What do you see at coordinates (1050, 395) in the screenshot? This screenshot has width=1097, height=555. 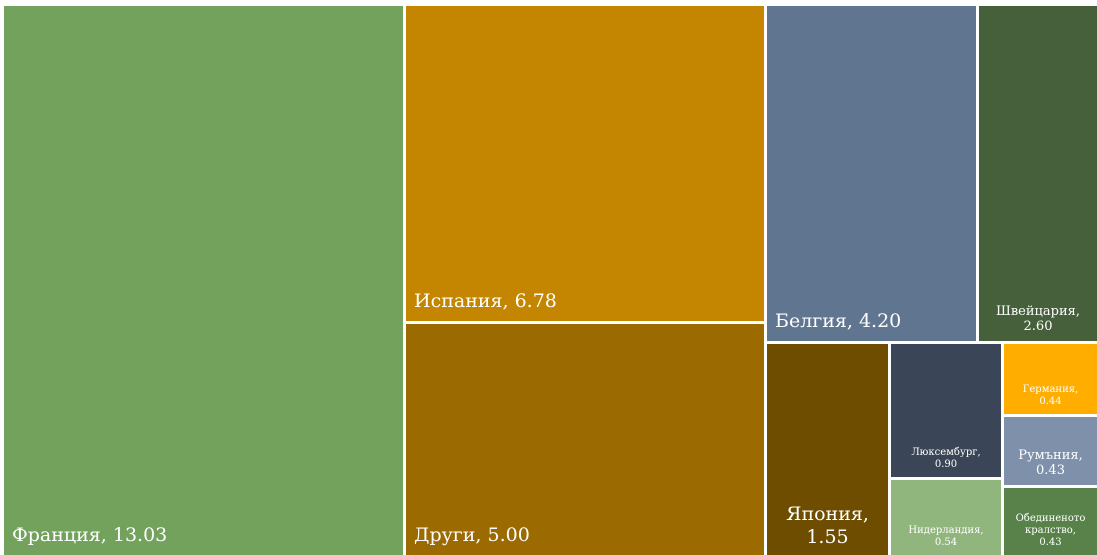 I see `treemap-tile-label: Германия, 0.44` at bounding box center [1050, 395].